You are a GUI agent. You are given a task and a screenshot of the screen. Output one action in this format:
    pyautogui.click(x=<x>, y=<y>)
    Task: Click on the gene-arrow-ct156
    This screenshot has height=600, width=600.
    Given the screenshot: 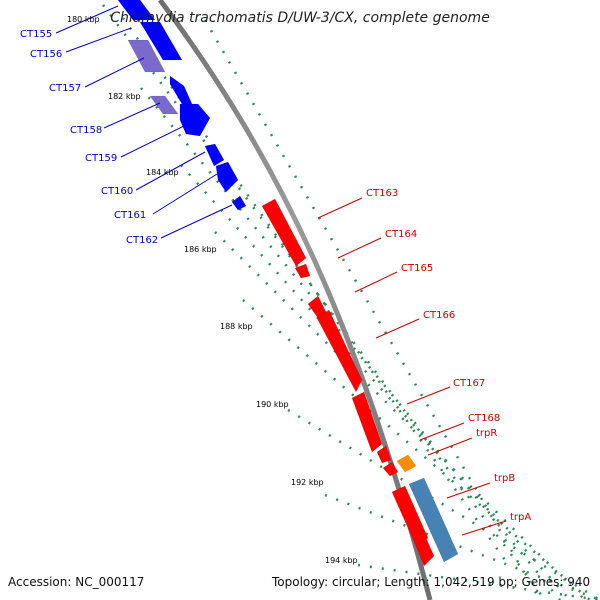 What is the action you would take?
    pyautogui.click(x=161, y=41)
    